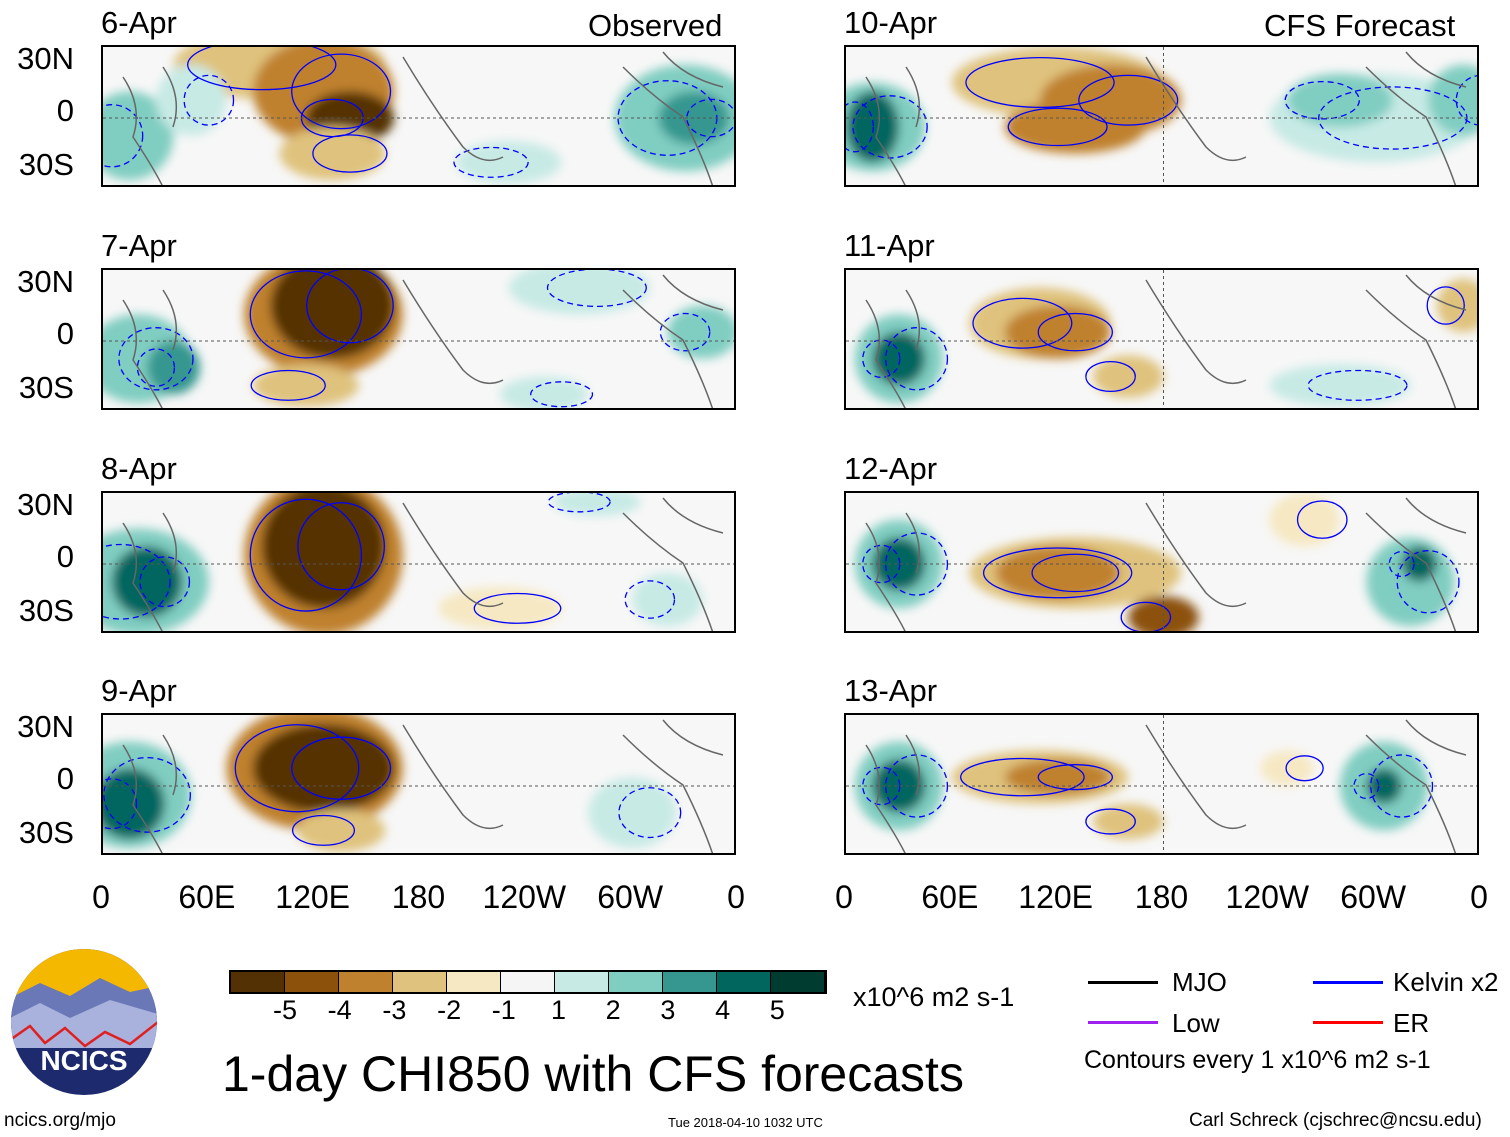  Describe the element at coordinates (1199, 982) in the screenshot. I see `legend-label-mjo: MJO` at that location.